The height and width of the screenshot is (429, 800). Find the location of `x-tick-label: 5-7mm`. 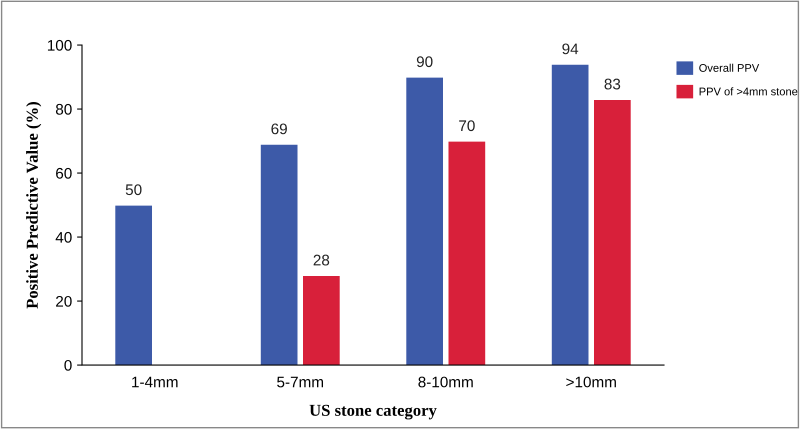

x-tick-label: 5-7mm is located at coordinates (300, 382).